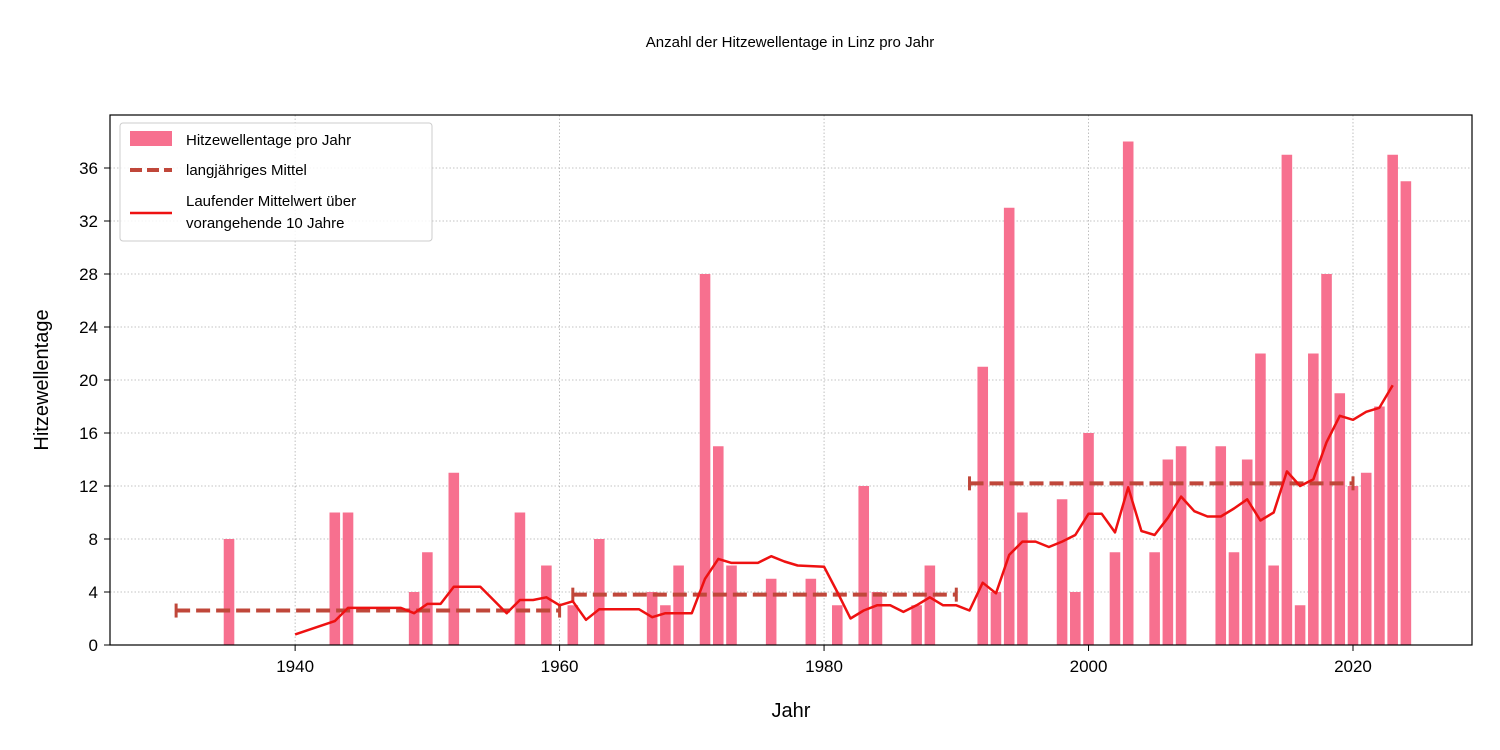 Image resolution: width=1500 pixels, height=750 pixels. I want to click on y-tick-label: 0, so click(93, 645).